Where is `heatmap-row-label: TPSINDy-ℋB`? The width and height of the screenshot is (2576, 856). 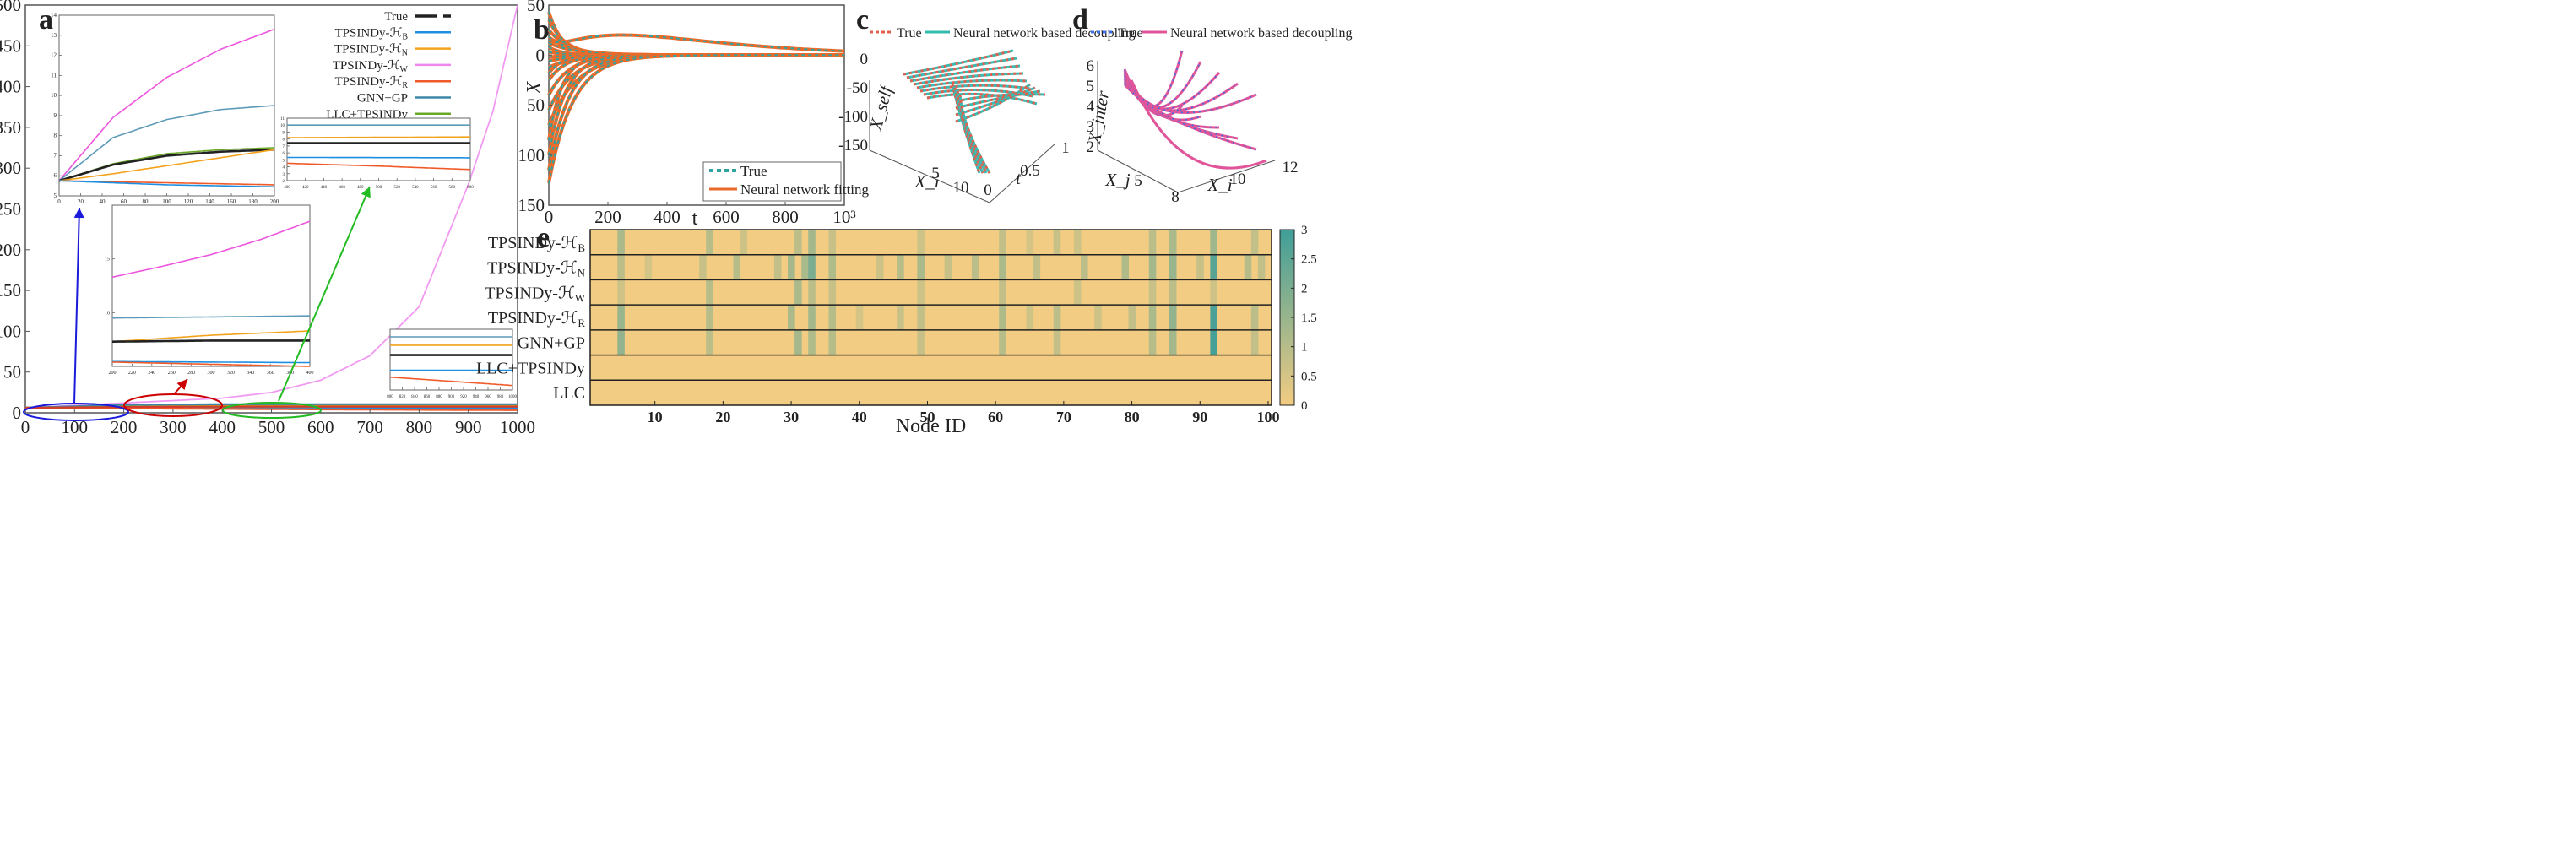
heatmap-row-label: TPSINDy-ℋB is located at coordinates (536, 244).